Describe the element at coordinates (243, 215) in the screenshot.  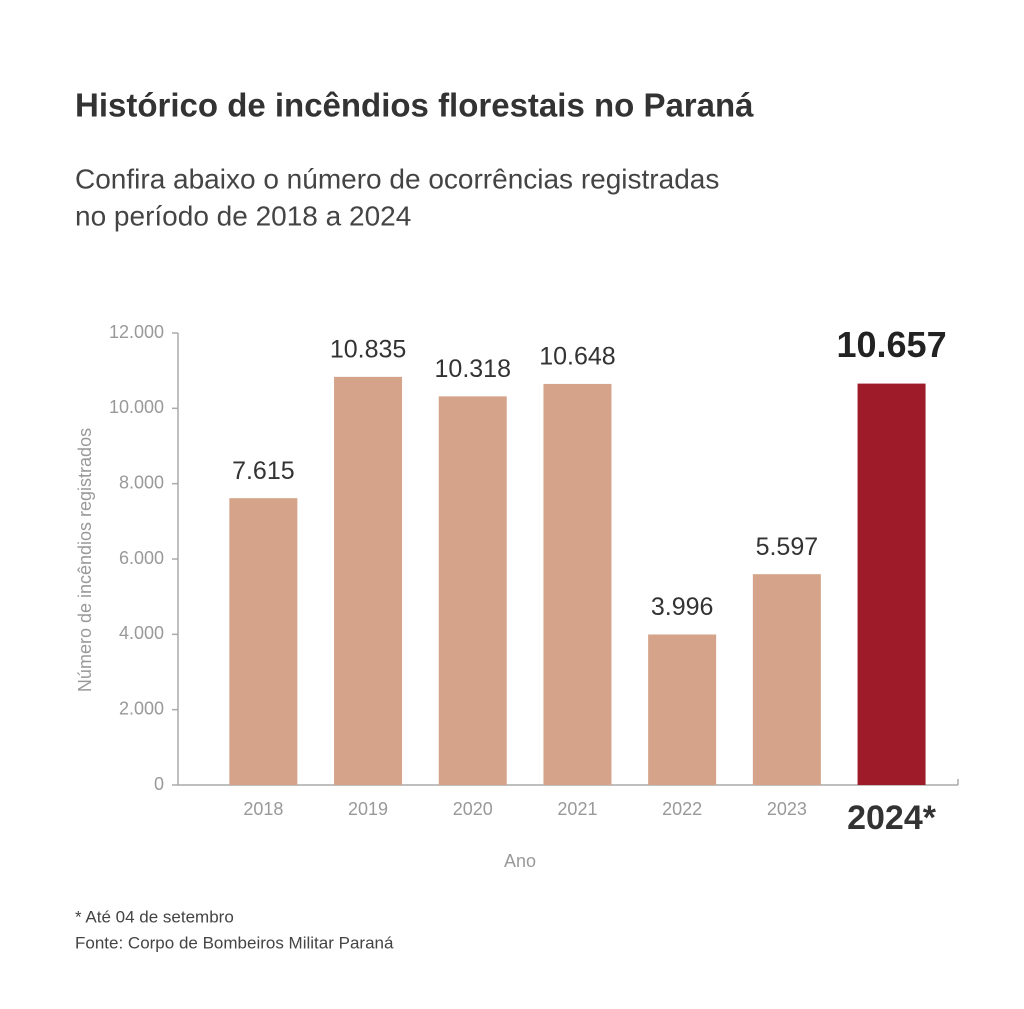
I see `chart-subtitle: no período de 2018 a 2024` at that location.